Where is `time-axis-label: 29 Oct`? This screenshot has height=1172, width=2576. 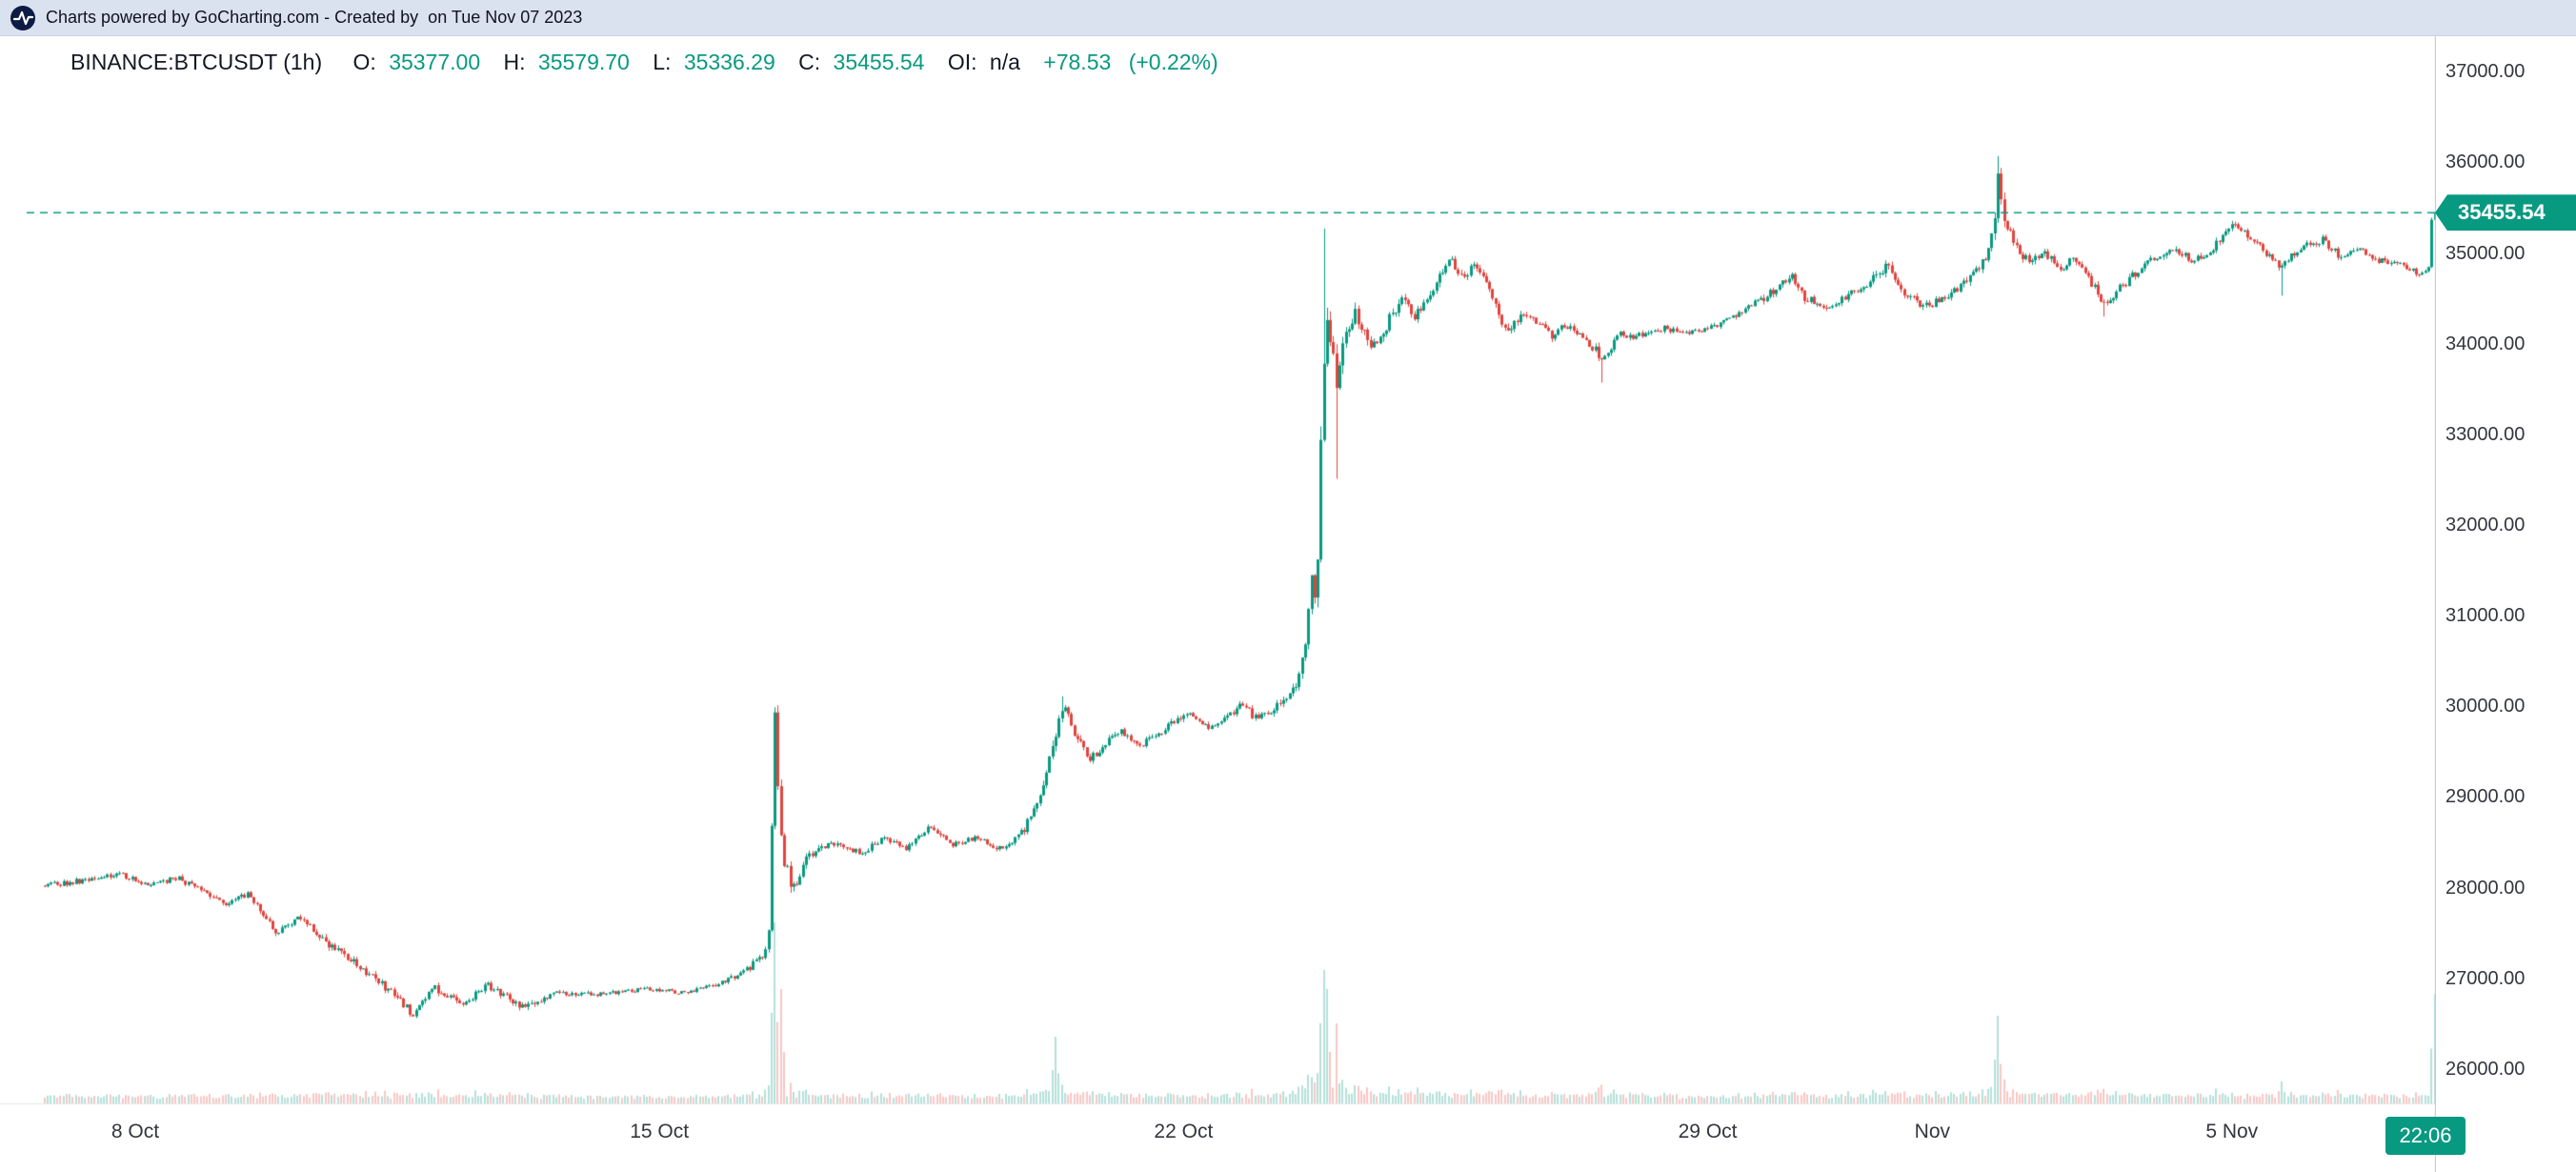
time-axis-label: 29 Oct is located at coordinates (1708, 1131).